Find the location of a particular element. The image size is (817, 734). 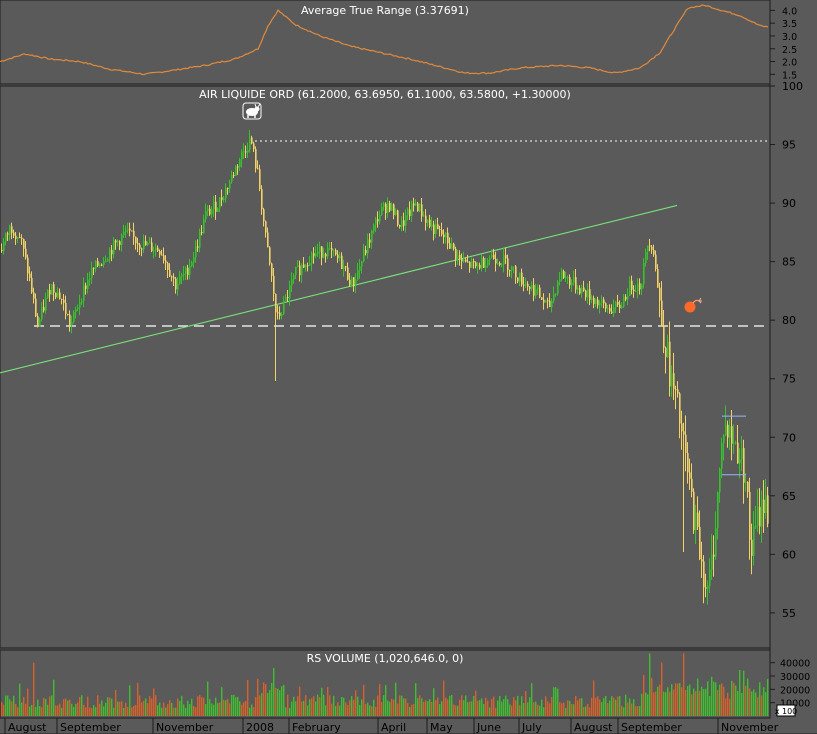

volume-unit-label: x 100 is located at coordinates (786, 711).